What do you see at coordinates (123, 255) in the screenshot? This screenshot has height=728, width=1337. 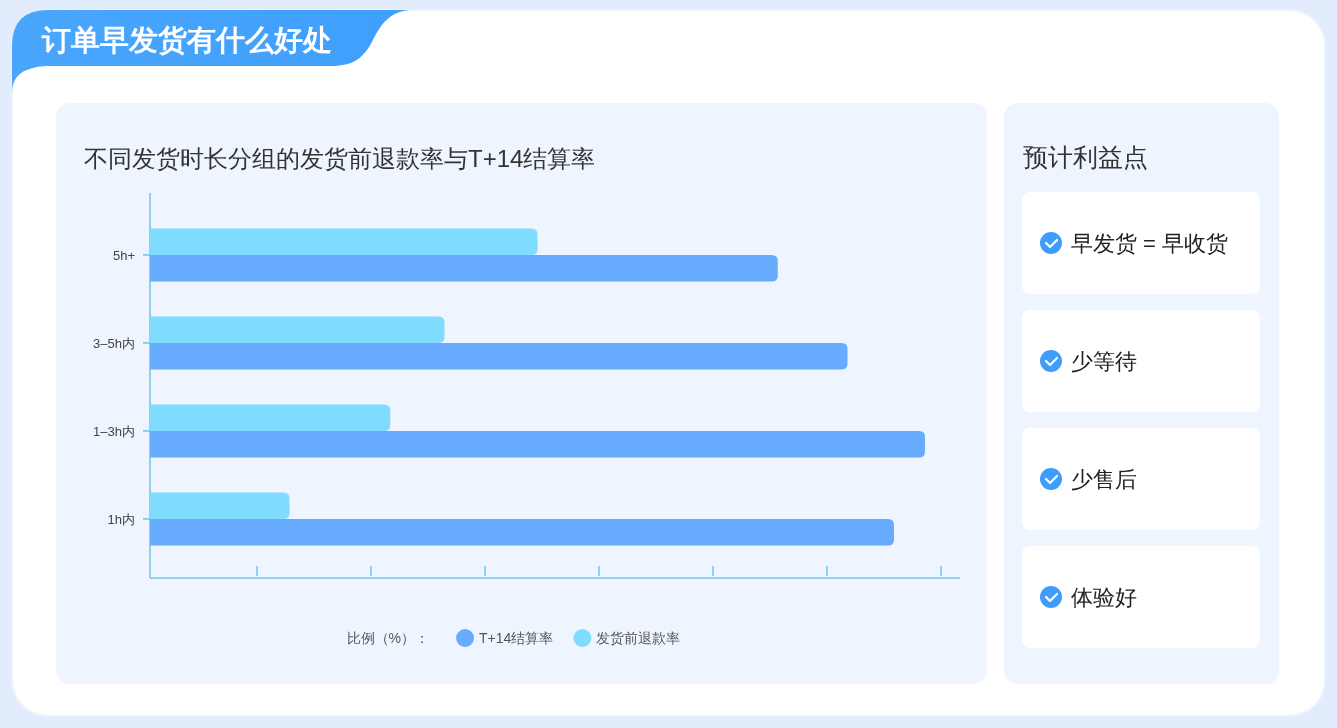 I see `y-tick-label: 5h+` at bounding box center [123, 255].